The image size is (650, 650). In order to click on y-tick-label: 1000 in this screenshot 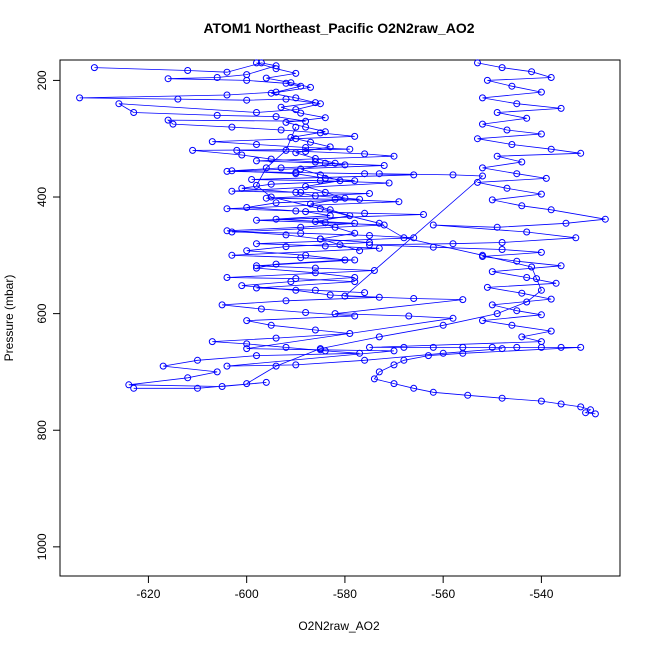, I will do `click(42, 546)`.